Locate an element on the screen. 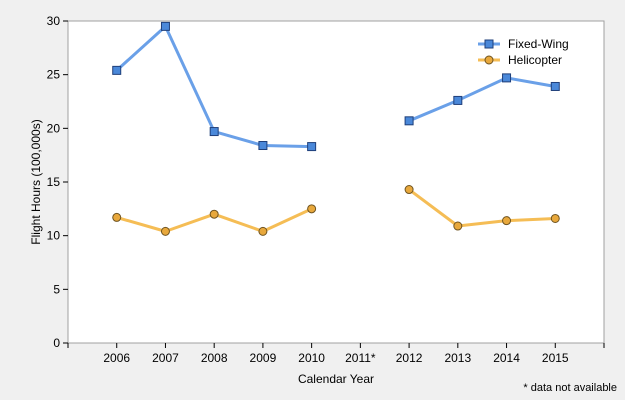 The width and height of the screenshot is (625, 400). y-tick-label: 0 is located at coordinates (56, 343).